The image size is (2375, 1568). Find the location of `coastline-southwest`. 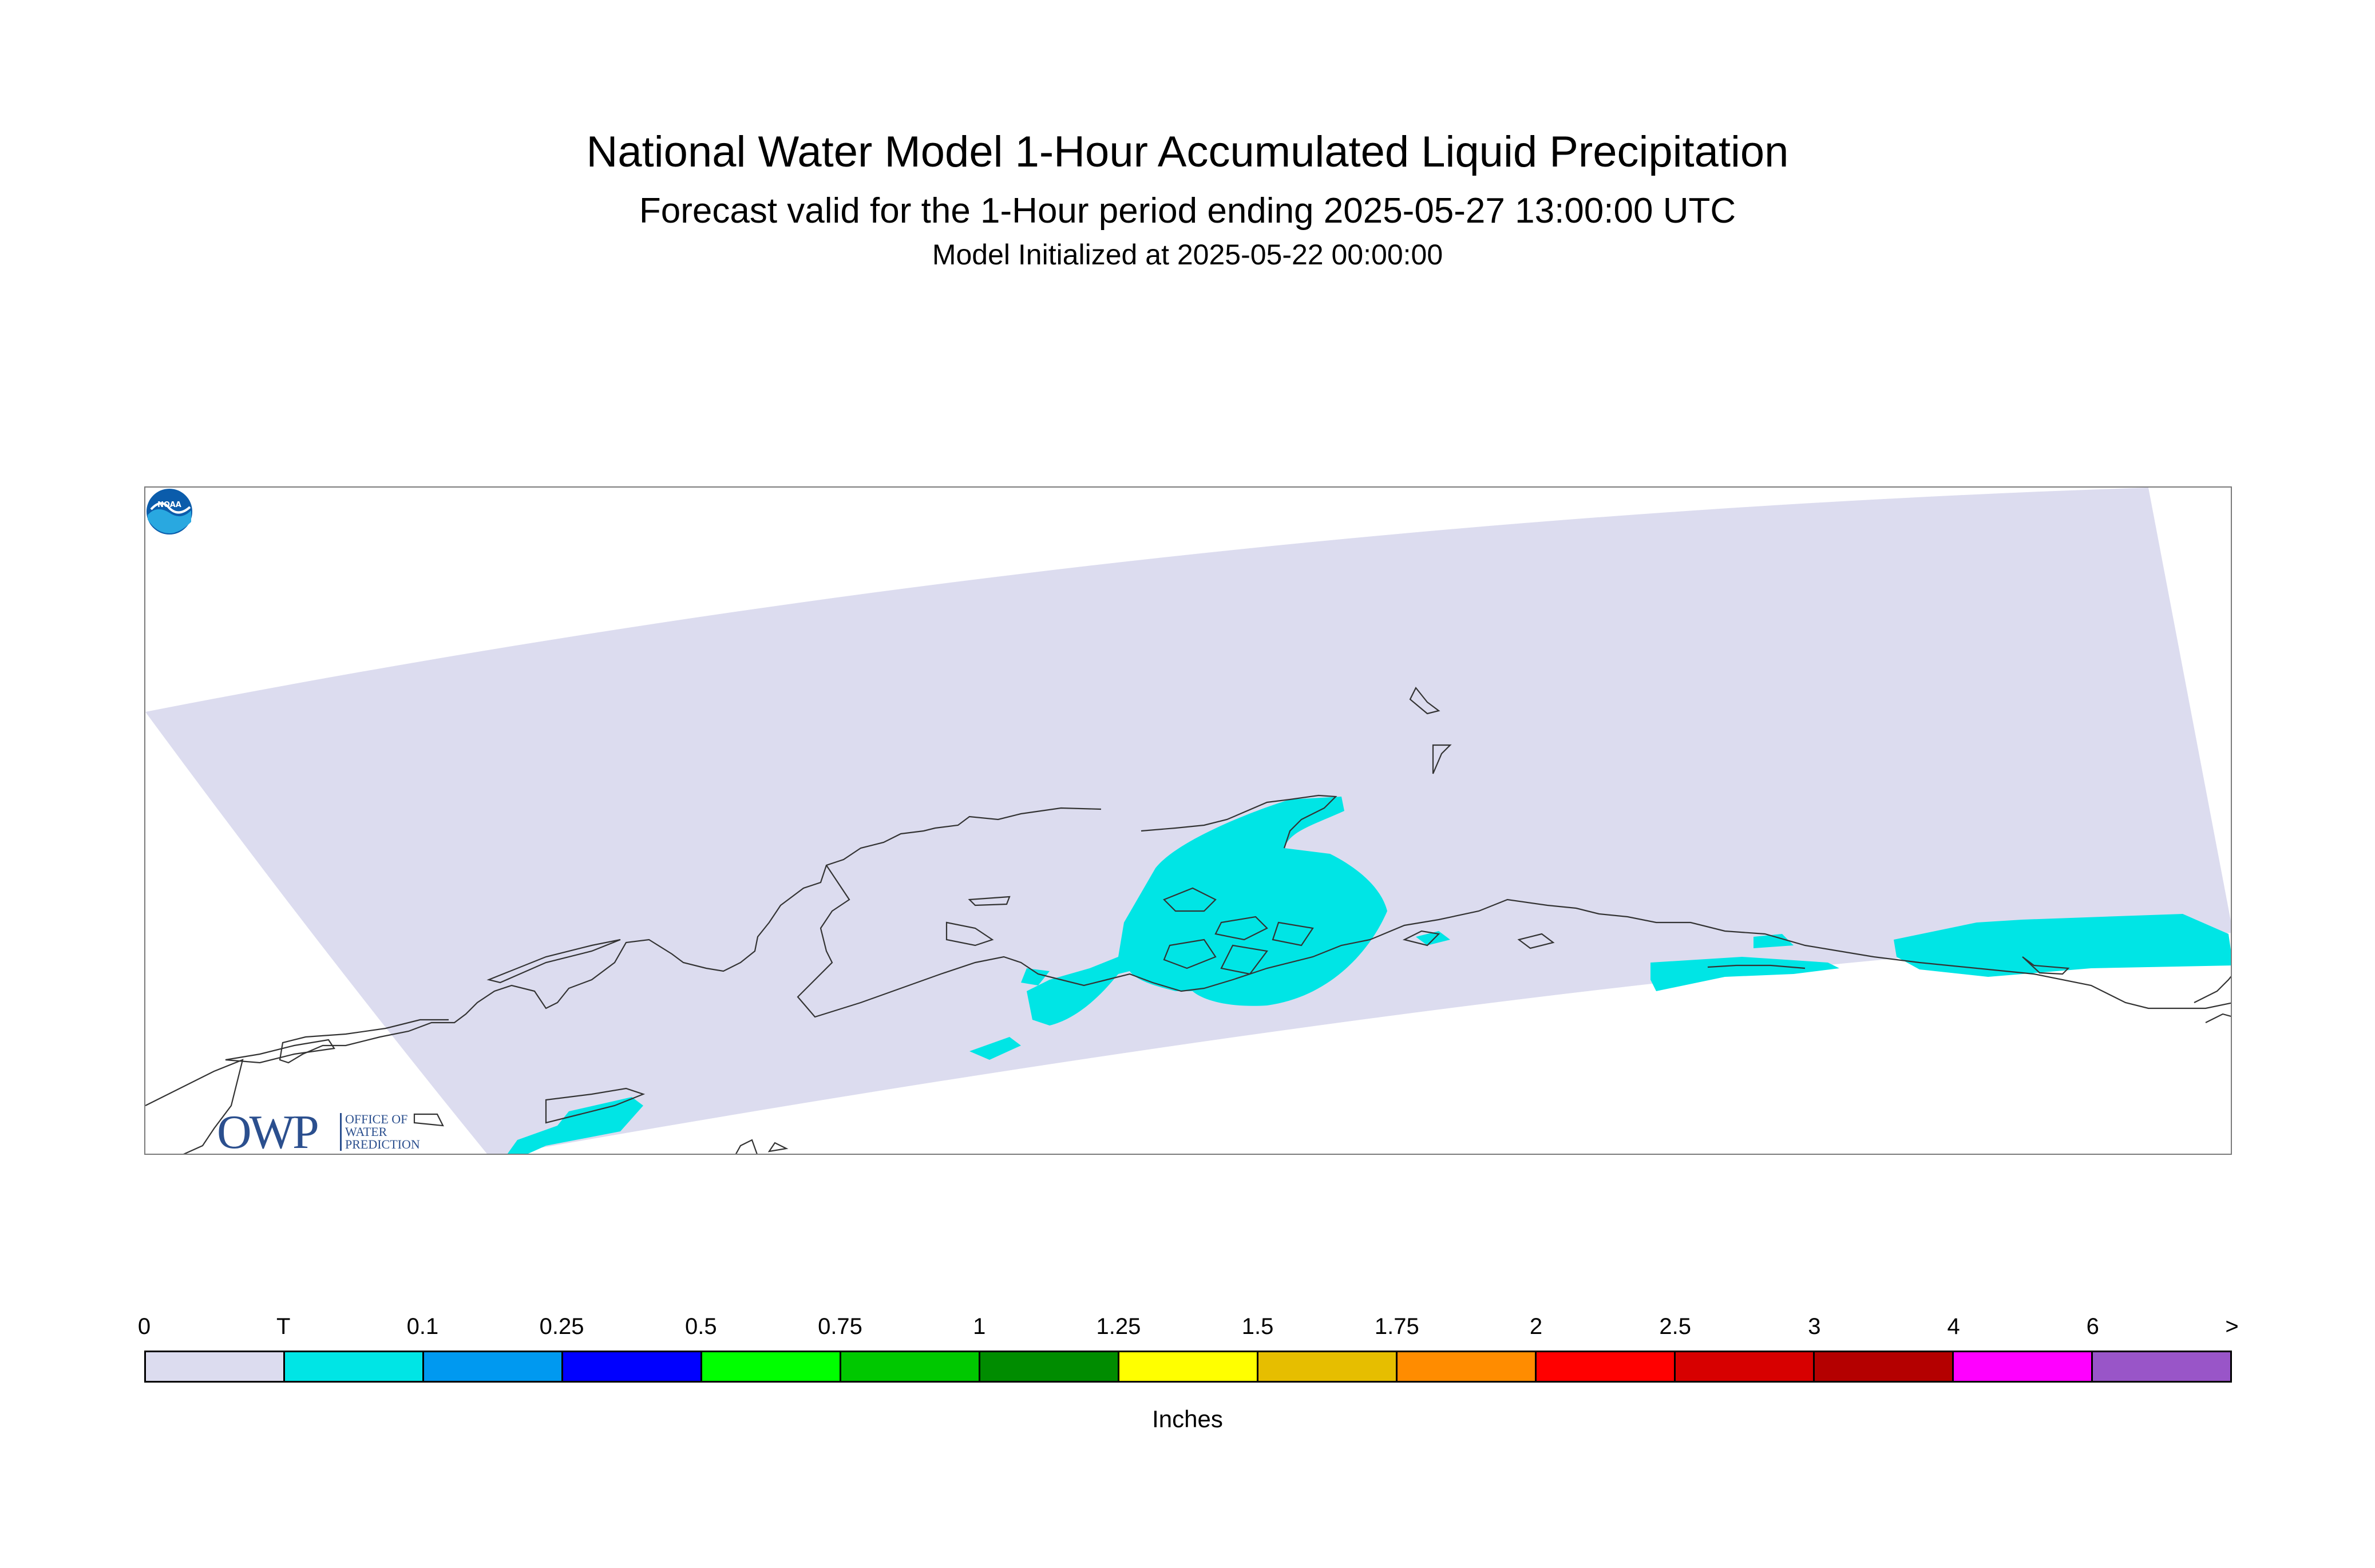

coastline-southwest is located at coordinates (240, 1096).